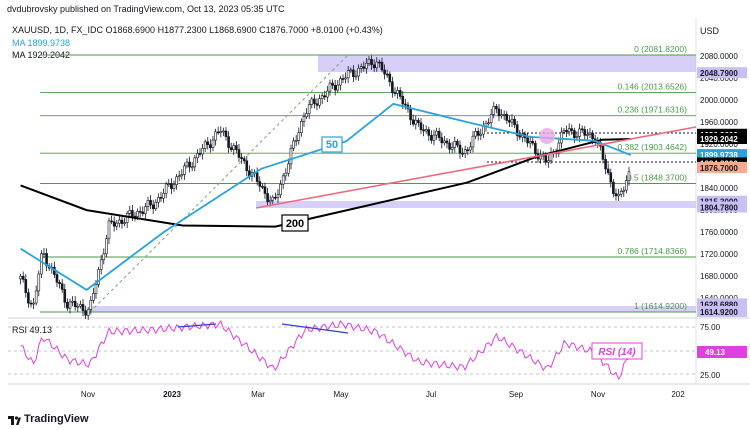  I want to click on price-tag-label: 2048.7900, so click(719, 73).